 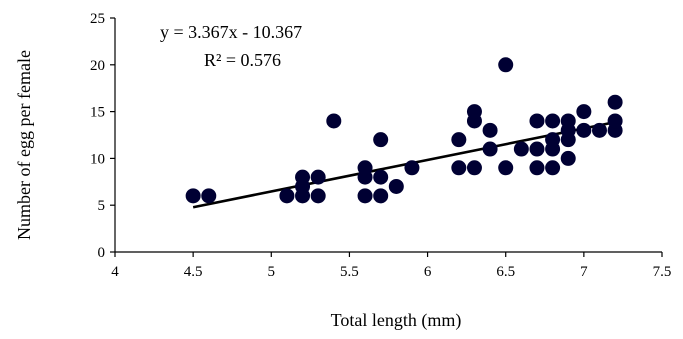 I want to click on x-tick-label: 4, so click(x=115, y=272).